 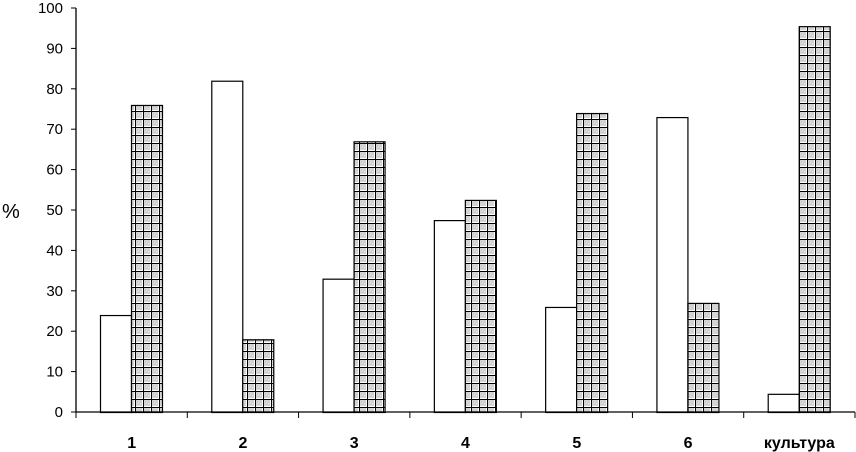 I want to click on y-axis-label: %, so click(x=11, y=212).